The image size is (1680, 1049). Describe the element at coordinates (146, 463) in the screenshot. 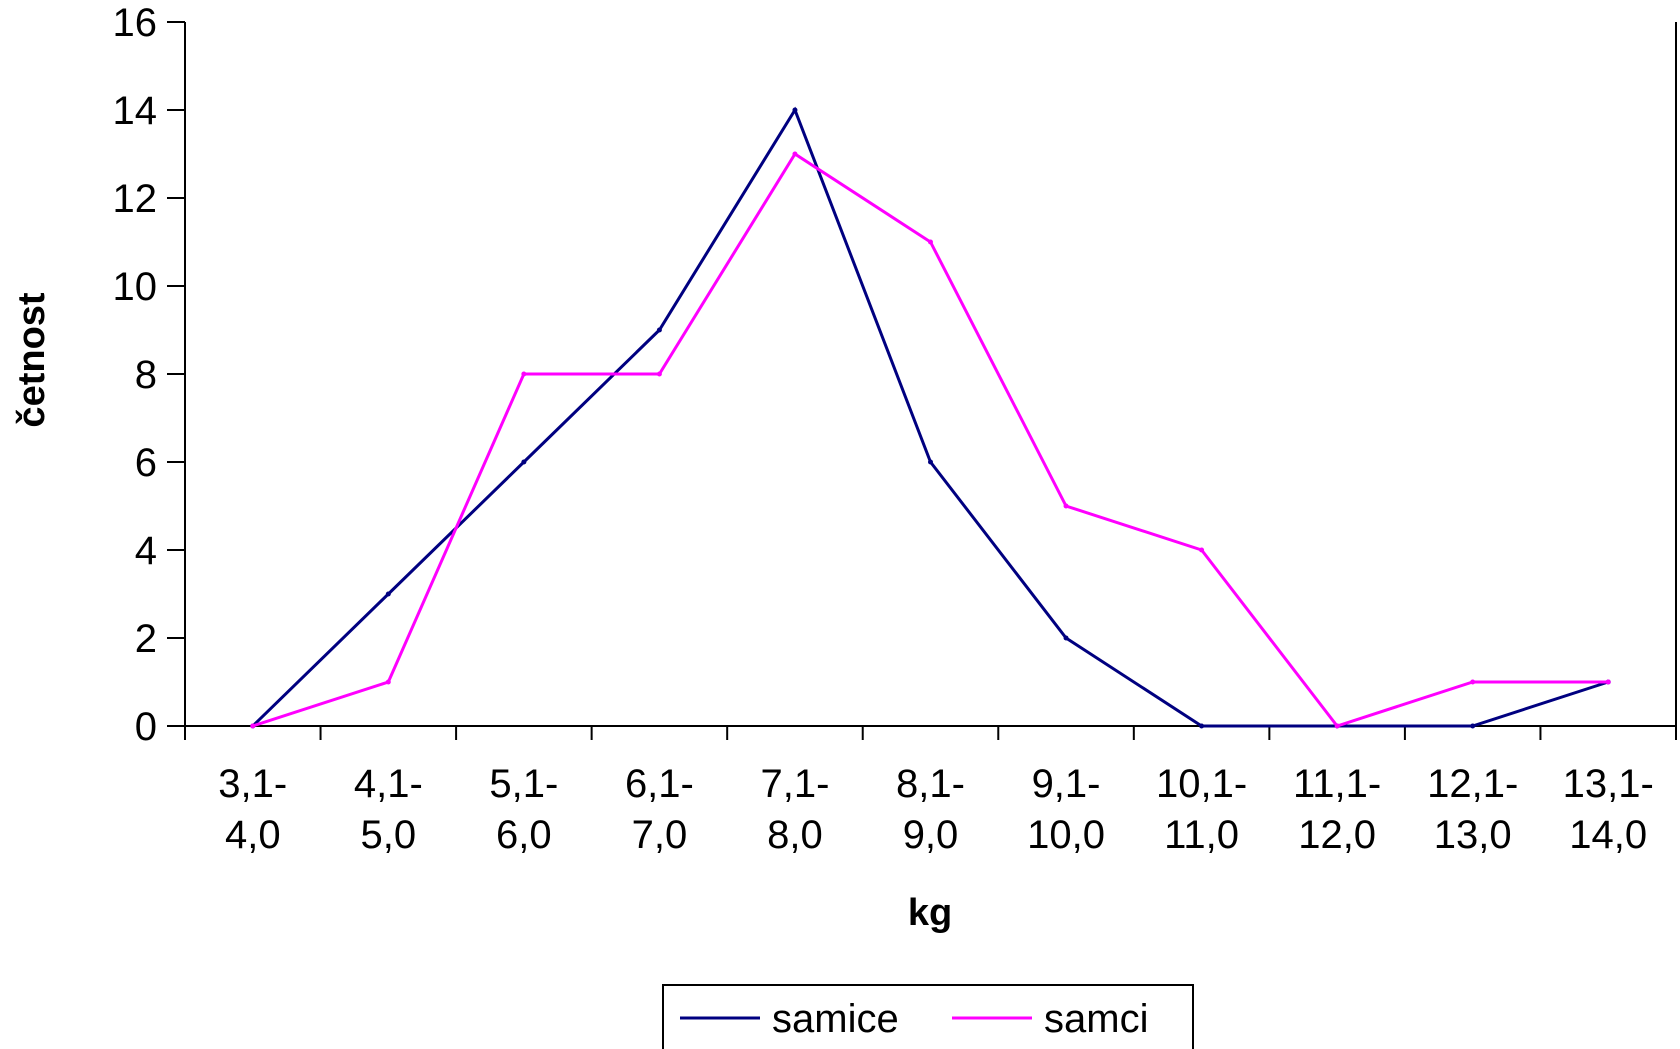

I see `y-tick-label: 6` at that location.